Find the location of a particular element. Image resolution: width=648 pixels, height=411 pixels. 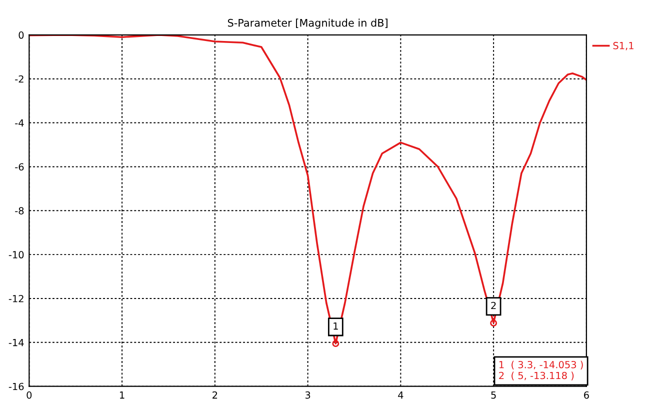

y-tick-label: -6 is located at coordinates (19, 167).